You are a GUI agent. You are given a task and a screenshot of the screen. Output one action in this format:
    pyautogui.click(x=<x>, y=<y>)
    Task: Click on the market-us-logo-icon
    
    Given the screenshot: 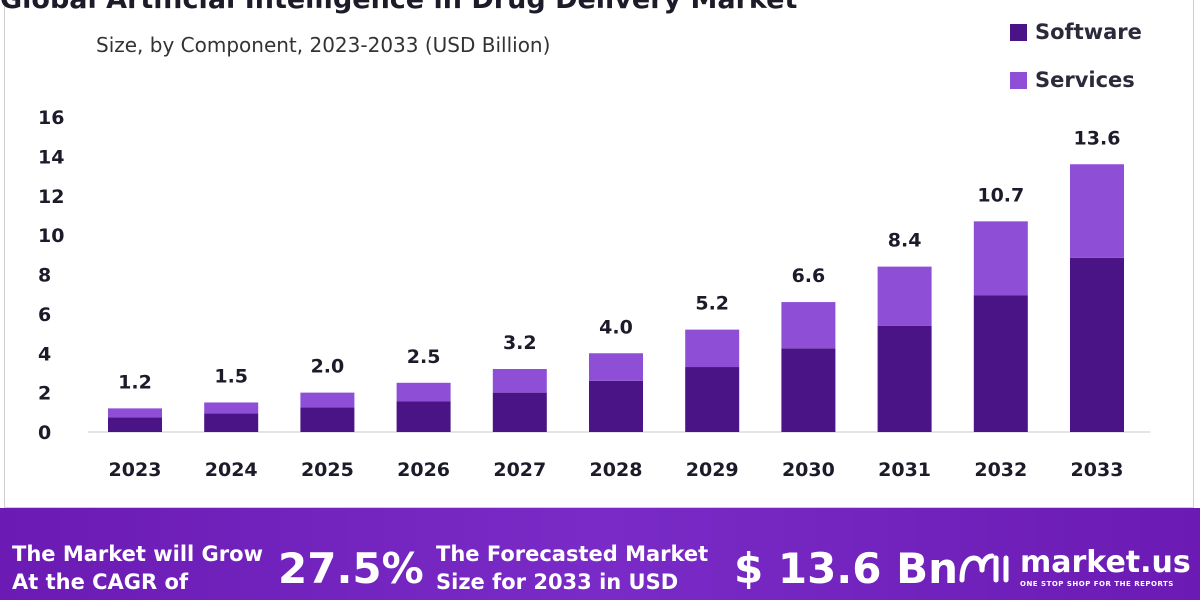 What is the action you would take?
    pyautogui.click(x=984, y=568)
    